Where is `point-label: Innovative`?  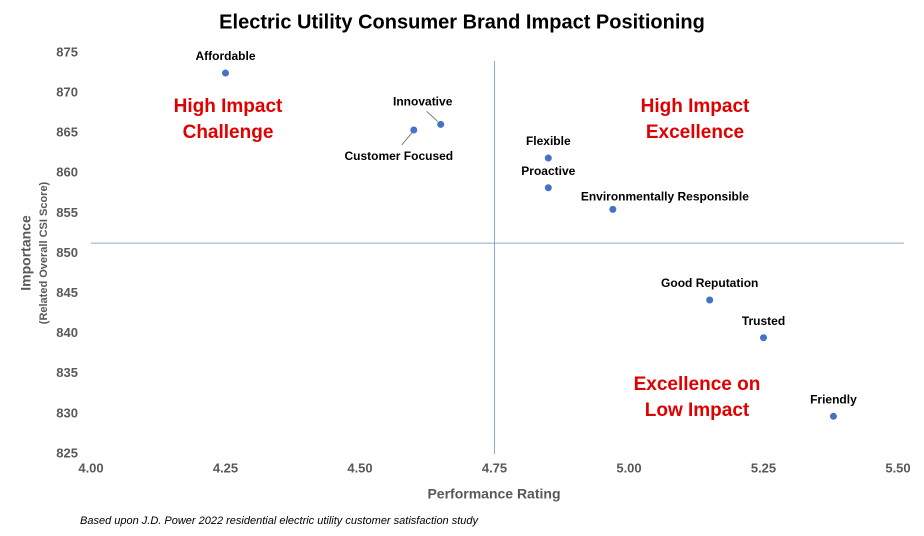 point-label: Innovative is located at coordinates (423, 102).